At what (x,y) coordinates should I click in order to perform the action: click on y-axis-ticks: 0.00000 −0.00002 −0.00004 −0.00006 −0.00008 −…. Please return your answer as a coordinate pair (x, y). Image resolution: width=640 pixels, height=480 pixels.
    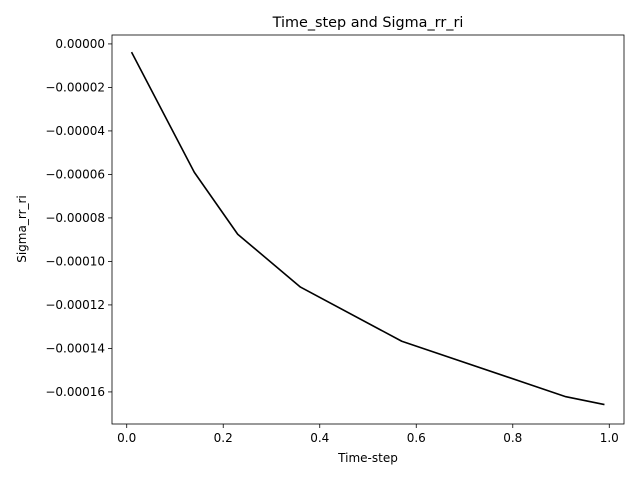
    Looking at the image, I should click on (78, 218).